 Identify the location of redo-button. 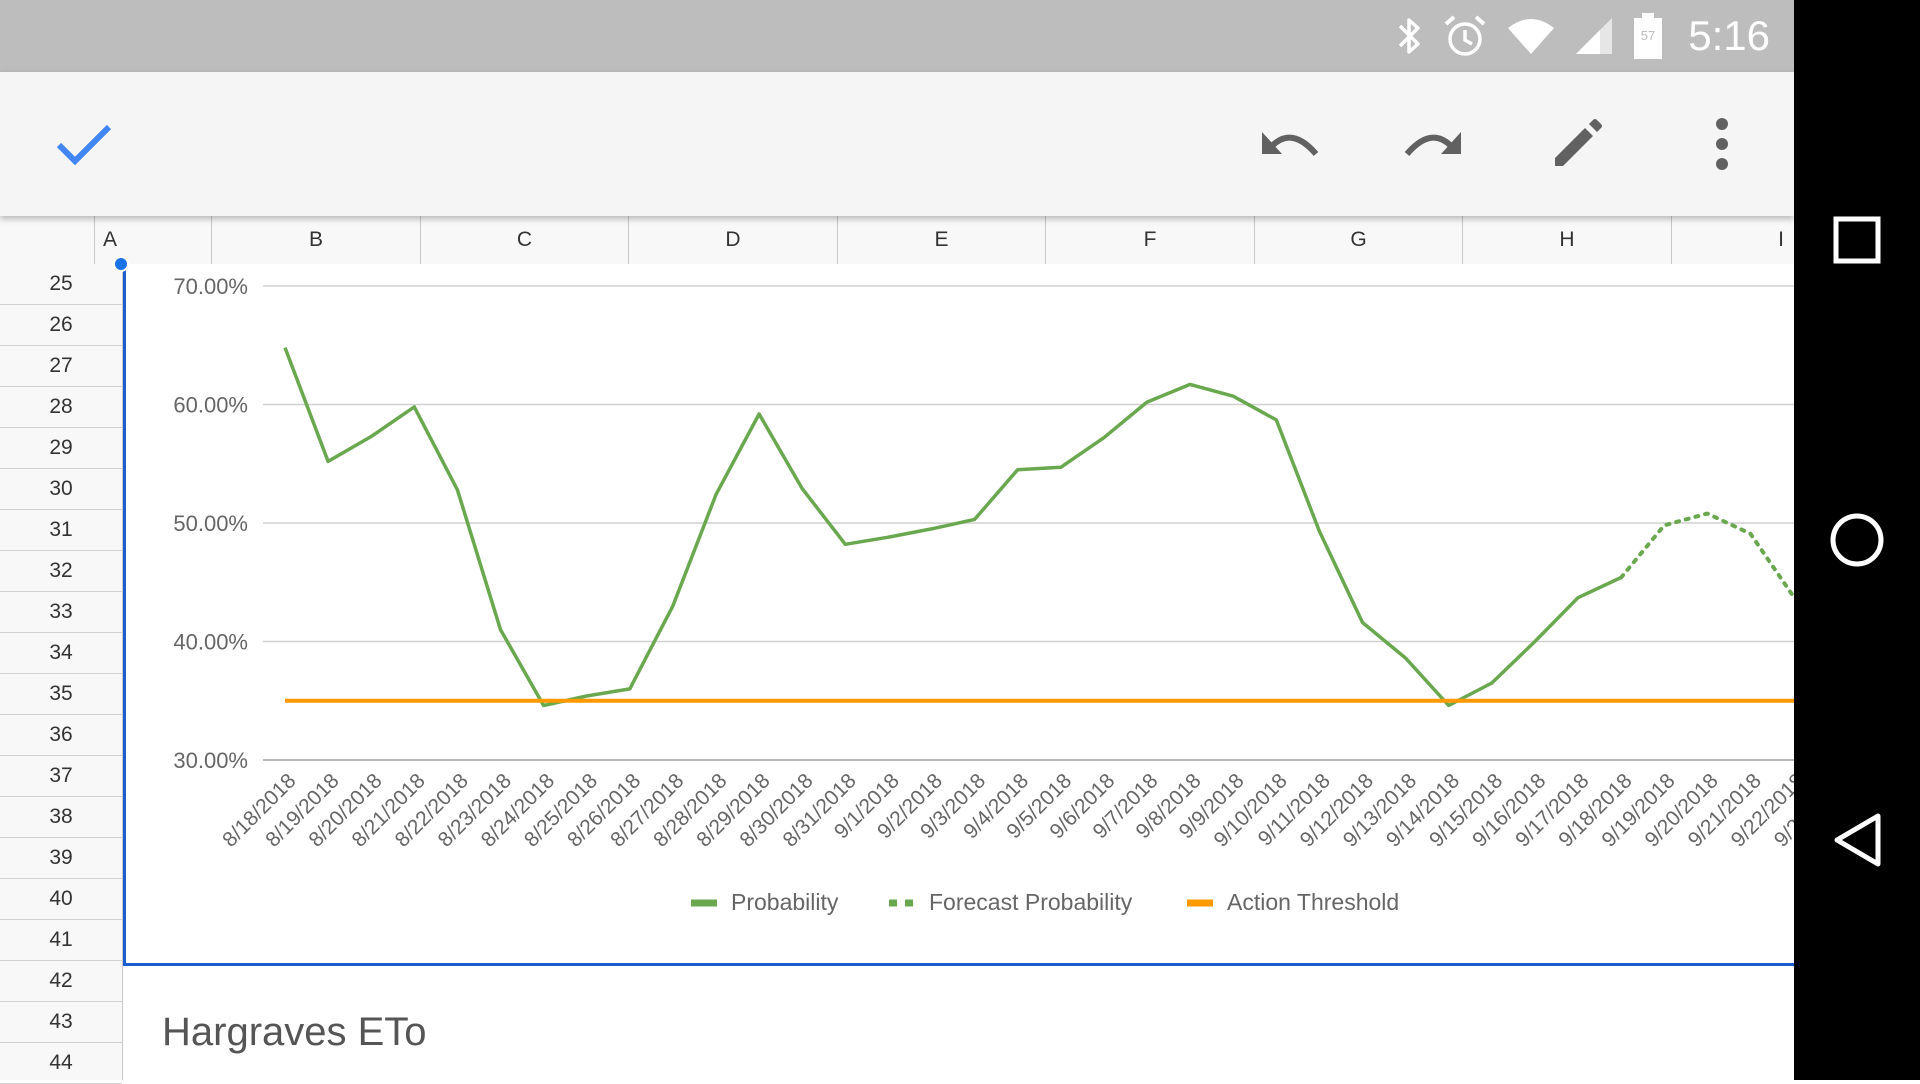
(1433, 144).